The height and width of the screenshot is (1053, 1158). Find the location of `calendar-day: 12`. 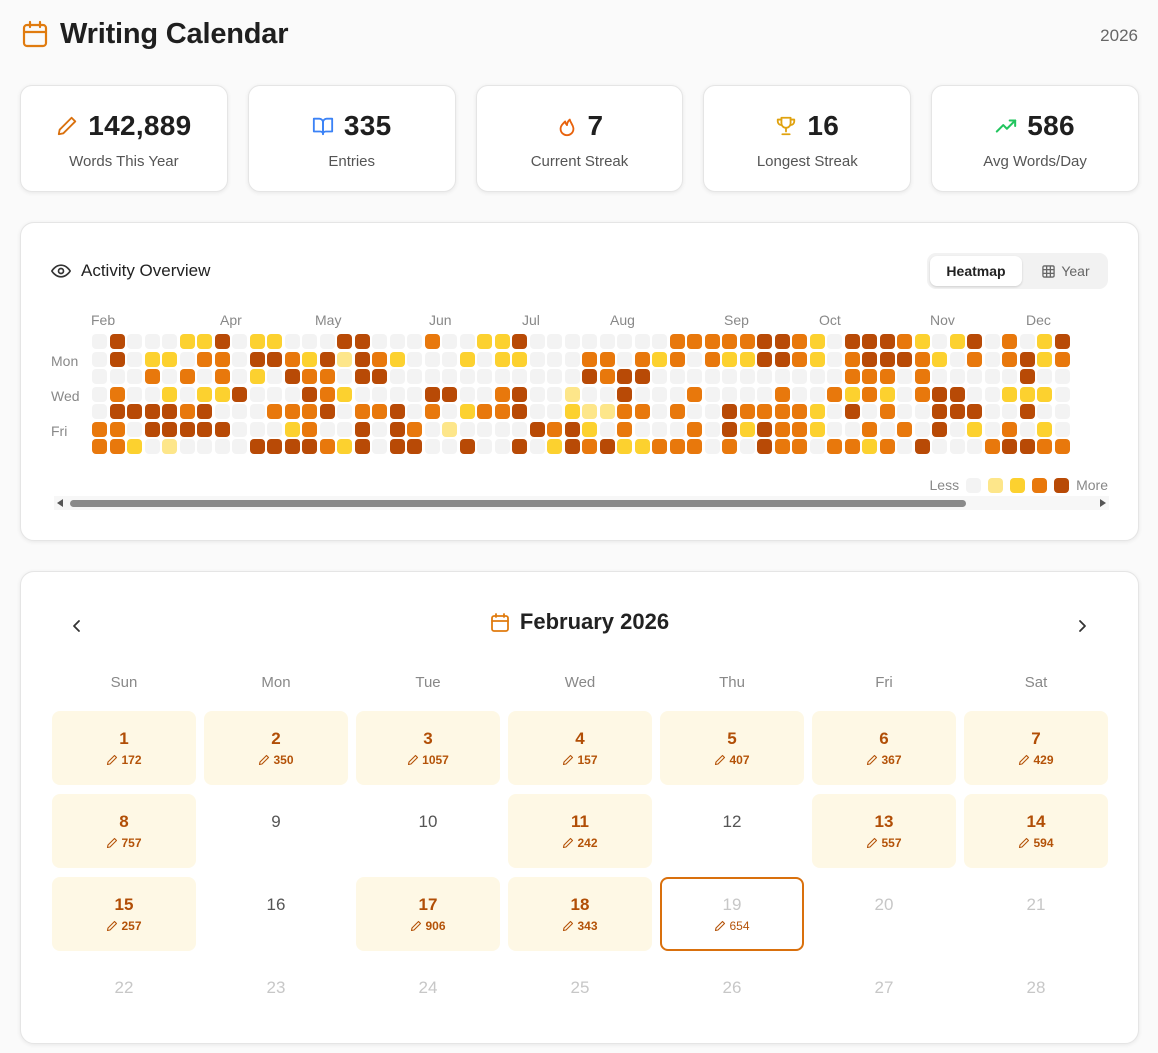

calendar-day: 12 is located at coordinates (732, 831).